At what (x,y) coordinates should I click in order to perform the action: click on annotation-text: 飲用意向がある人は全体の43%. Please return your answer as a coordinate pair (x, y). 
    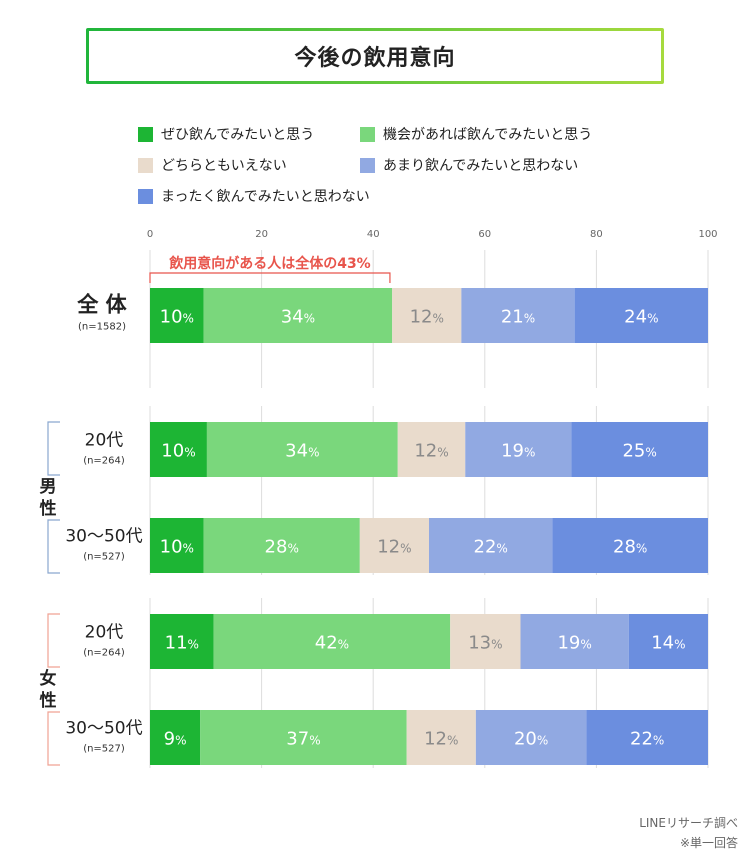
    Looking at the image, I should click on (269, 263).